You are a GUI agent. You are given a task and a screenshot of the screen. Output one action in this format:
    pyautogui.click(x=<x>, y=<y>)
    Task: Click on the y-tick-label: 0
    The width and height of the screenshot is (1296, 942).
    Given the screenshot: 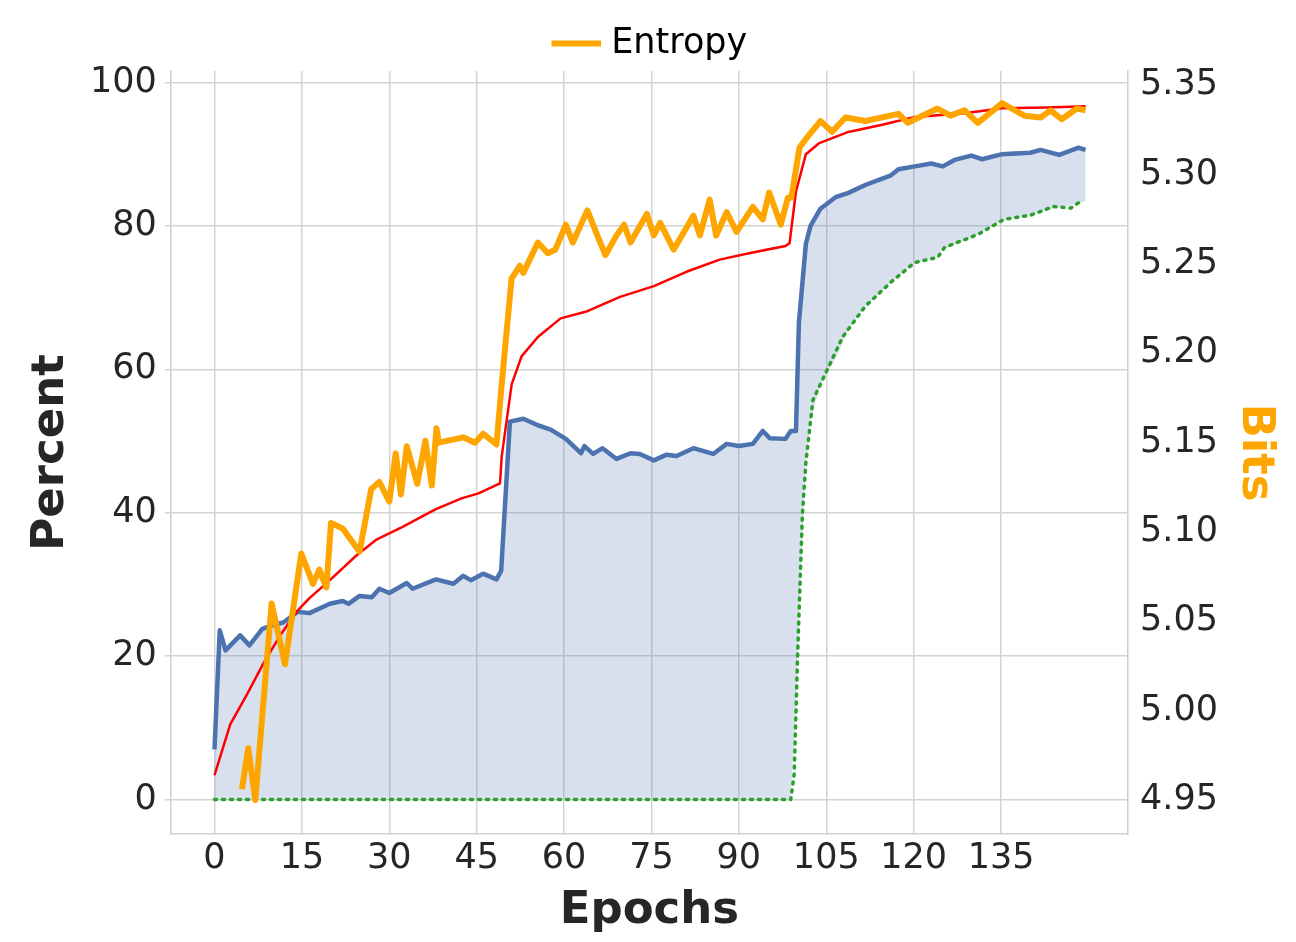 What is the action you would take?
    pyautogui.click(x=145, y=796)
    